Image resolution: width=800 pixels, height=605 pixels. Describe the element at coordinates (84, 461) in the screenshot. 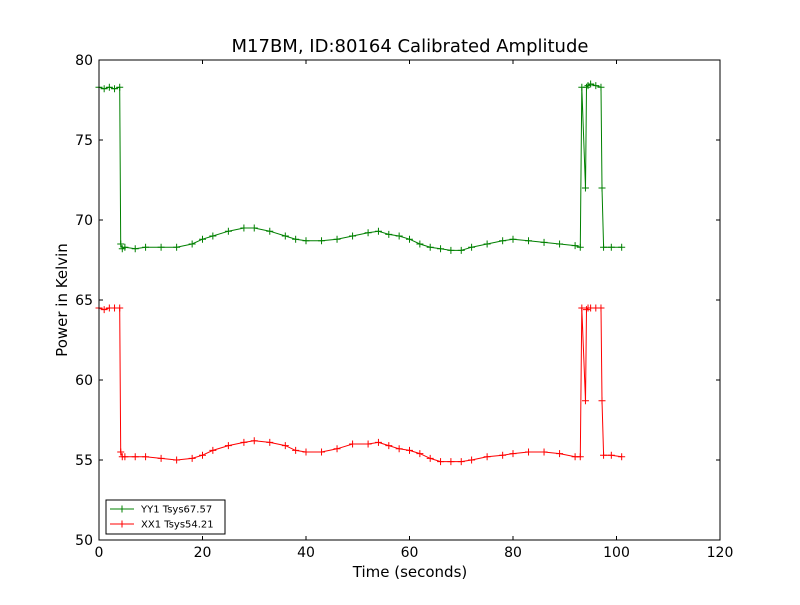

I see `y-tick-label: 55` at that location.